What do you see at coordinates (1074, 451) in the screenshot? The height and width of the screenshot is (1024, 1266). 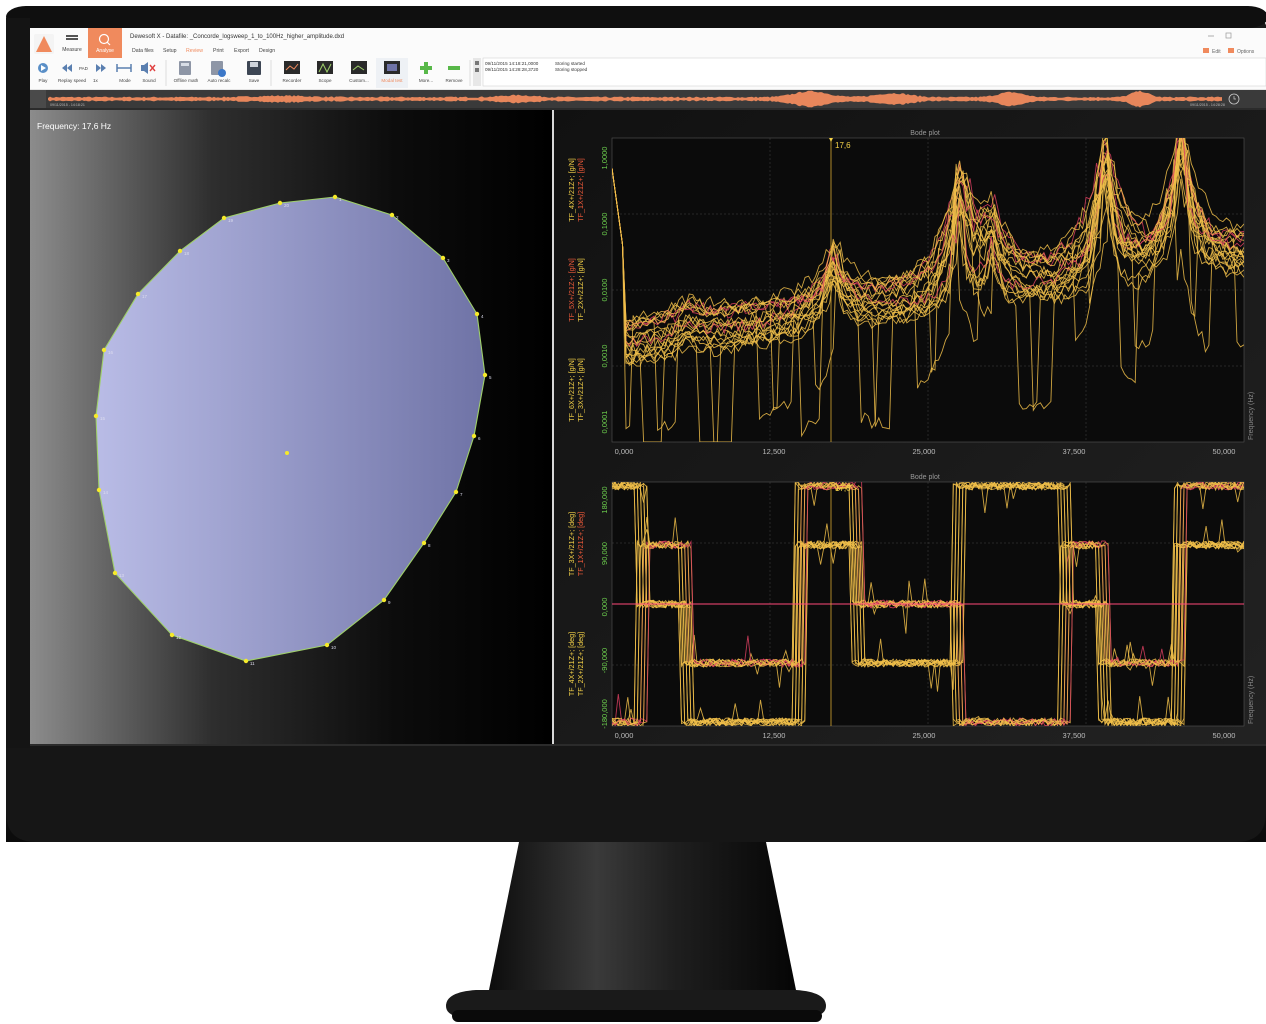 I see `x-tick-label: 37,500` at bounding box center [1074, 451].